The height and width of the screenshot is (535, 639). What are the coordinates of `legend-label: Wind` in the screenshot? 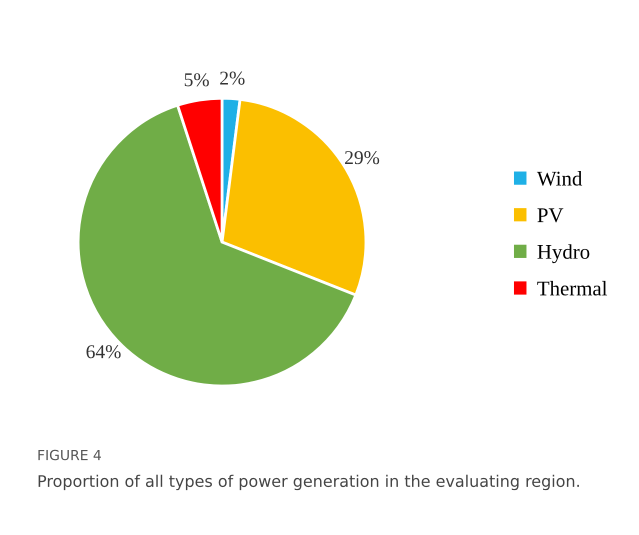 It's located at (559, 178).